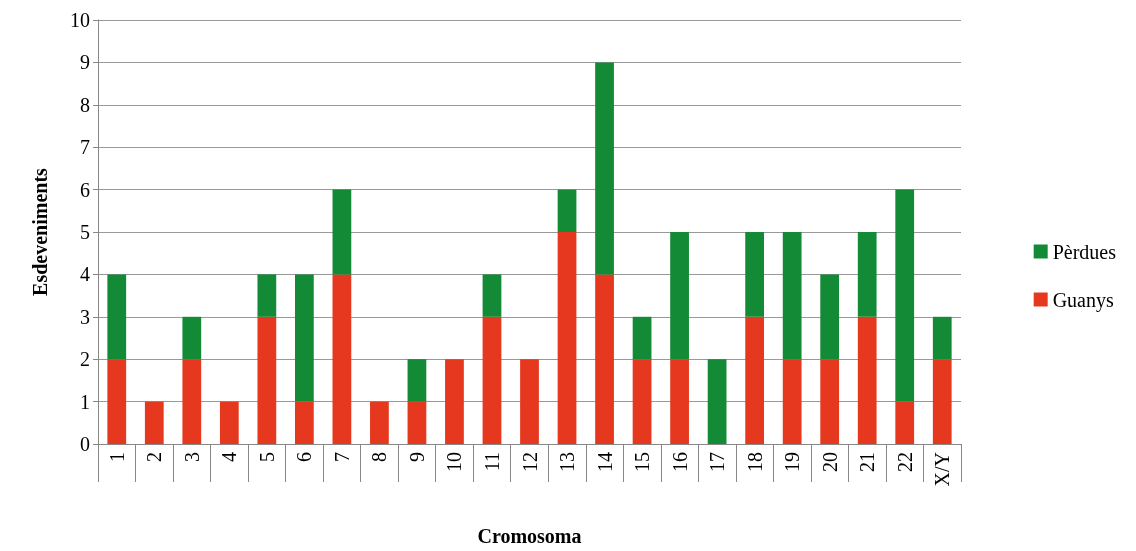 This screenshot has width=1136, height=551. What do you see at coordinates (754, 462) in the screenshot?
I see `x-tick-label: 18` at bounding box center [754, 462].